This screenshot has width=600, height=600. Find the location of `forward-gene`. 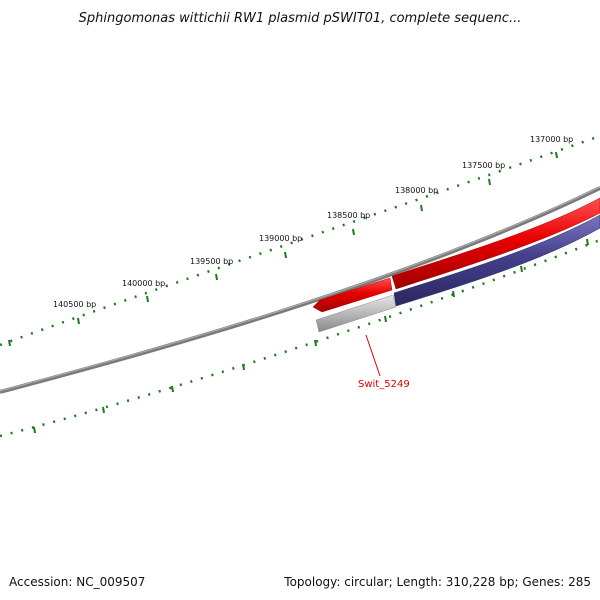

forward-gene is located at coordinates (456, 255).